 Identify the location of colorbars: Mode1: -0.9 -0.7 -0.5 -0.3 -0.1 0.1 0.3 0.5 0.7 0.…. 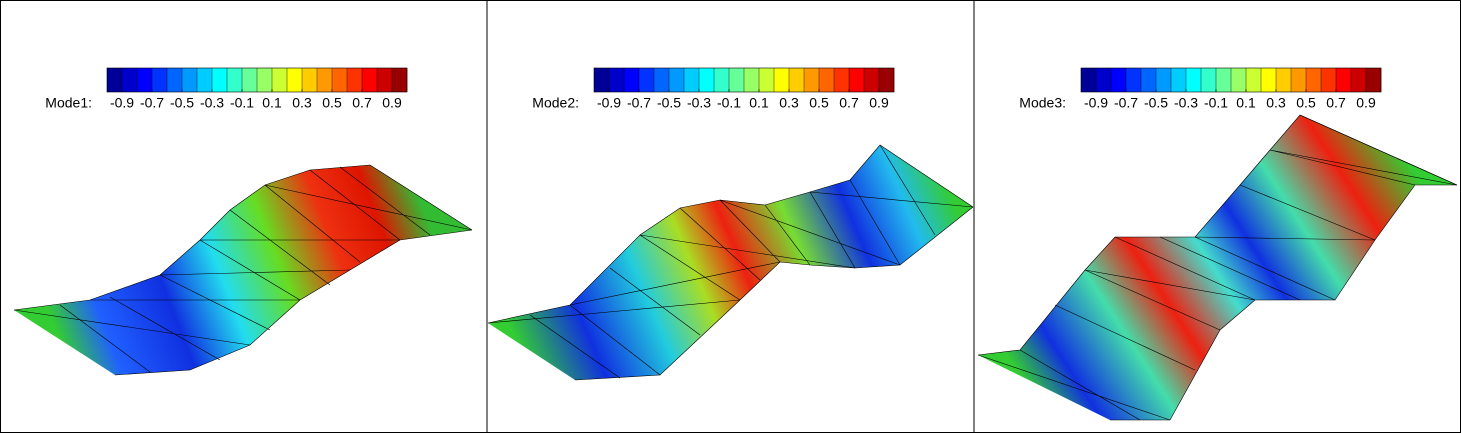
(713, 89).